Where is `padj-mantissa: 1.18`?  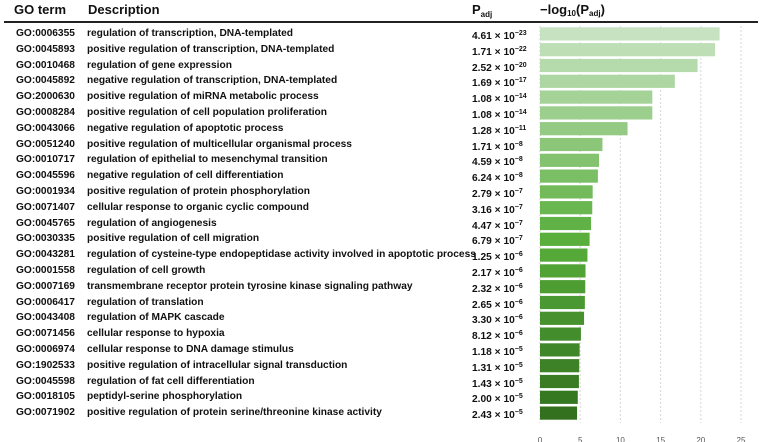 padj-mantissa: 1.18 is located at coordinates (482, 352).